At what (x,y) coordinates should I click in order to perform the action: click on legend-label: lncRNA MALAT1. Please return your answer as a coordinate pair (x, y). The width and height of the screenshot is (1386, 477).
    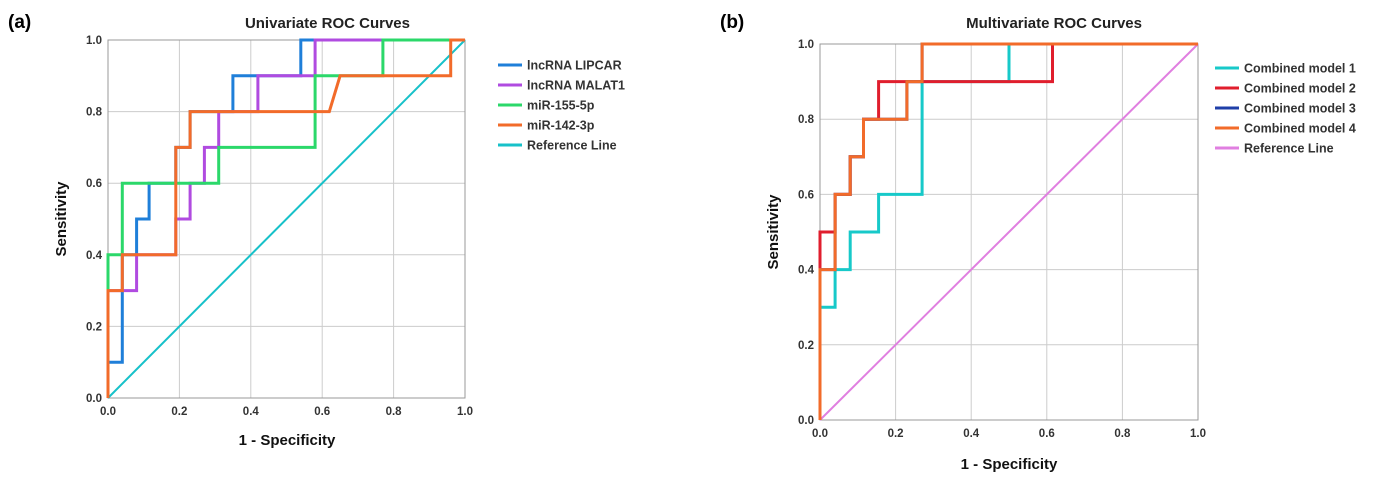
    Looking at the image, I should click on (576, 86).